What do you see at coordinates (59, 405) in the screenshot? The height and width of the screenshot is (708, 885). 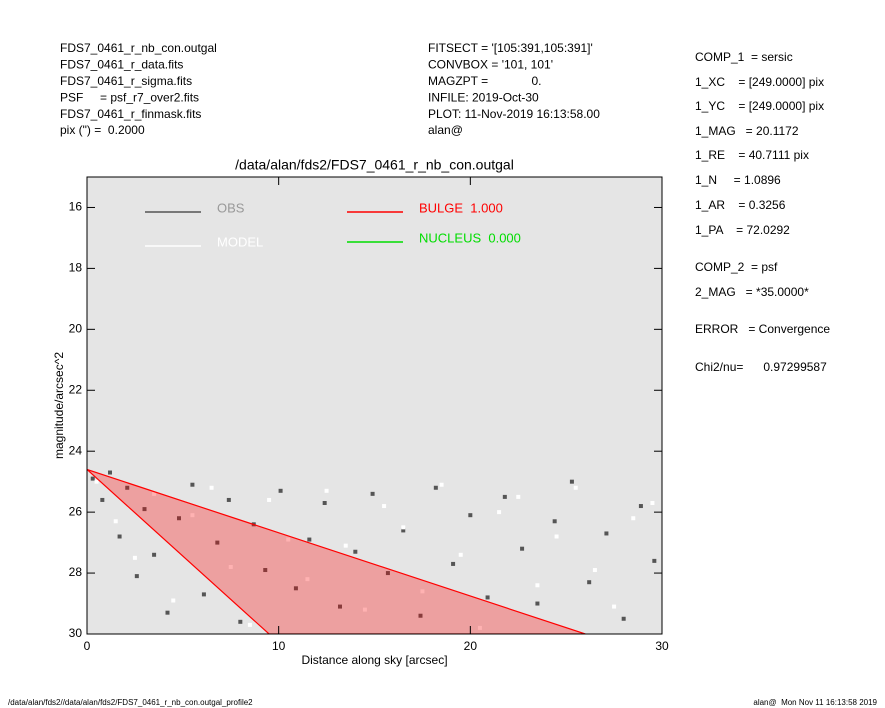 I see `y-axis-label: magnitude/arcsec^2` at bounding box center [59, 405].